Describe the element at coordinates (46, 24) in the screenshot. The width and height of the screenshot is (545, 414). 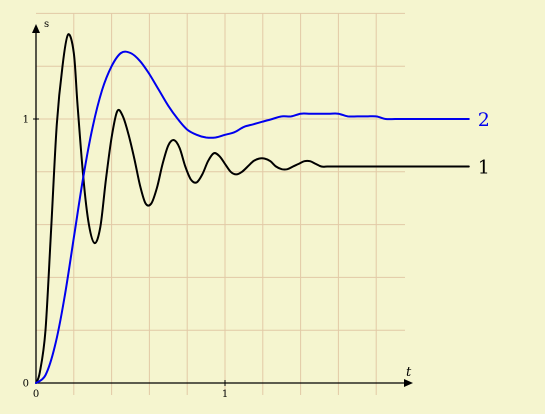
I see `y-axis-label: s` at that location.